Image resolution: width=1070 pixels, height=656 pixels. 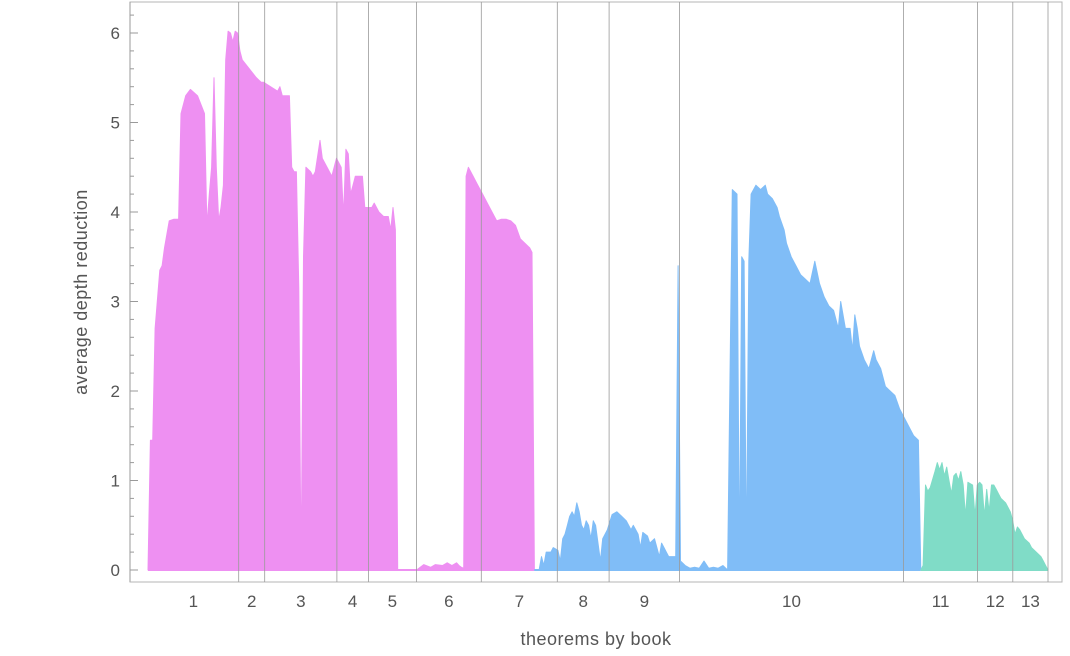 I want to click on x-tick-label-book-8: 8, so click(x=582, y=601).